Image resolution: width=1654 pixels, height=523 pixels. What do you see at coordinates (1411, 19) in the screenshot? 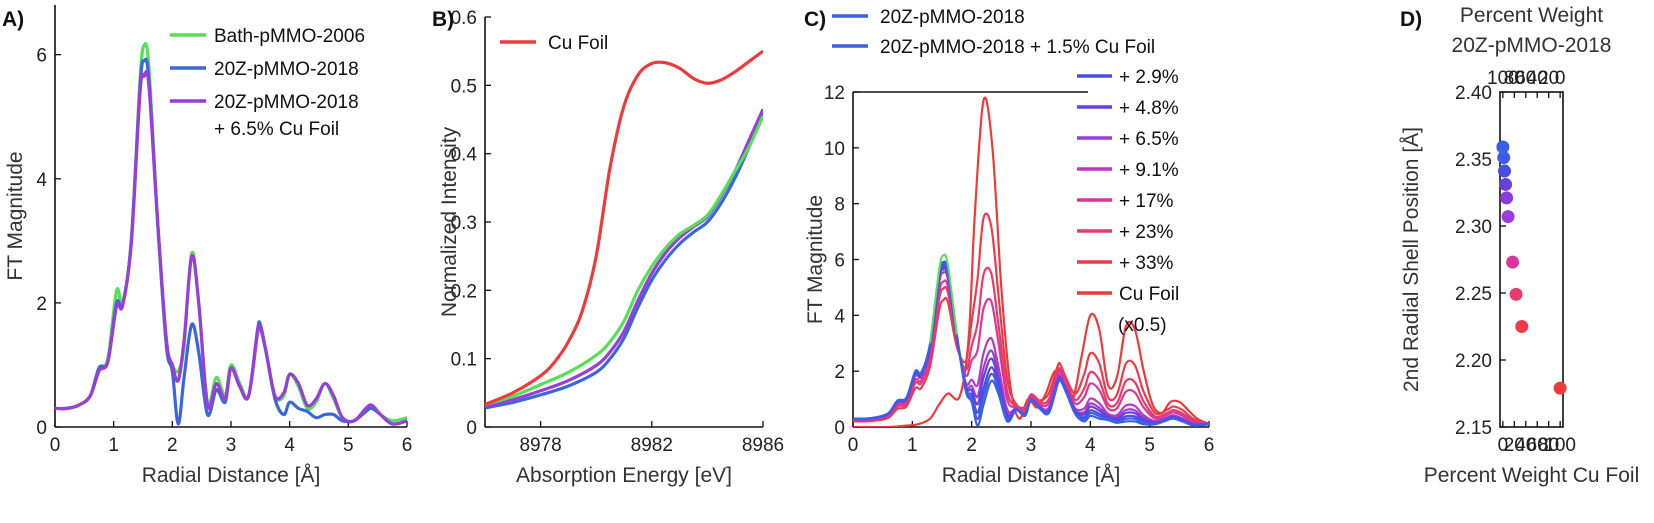
I see `panel-letter: D)` at bounding box center [1411, 19].